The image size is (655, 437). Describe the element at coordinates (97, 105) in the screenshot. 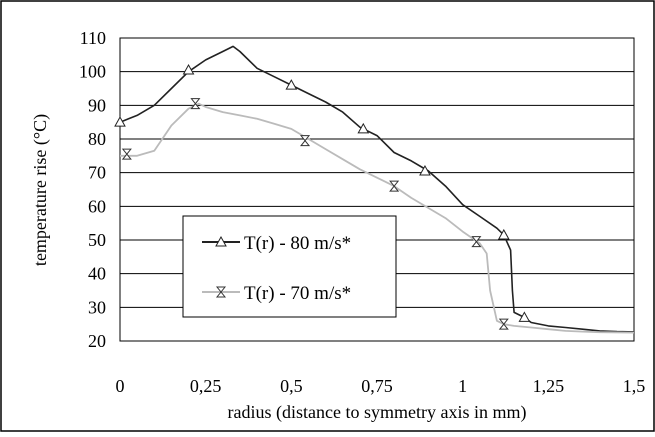

I see `y-tick-label: 90` at that location.